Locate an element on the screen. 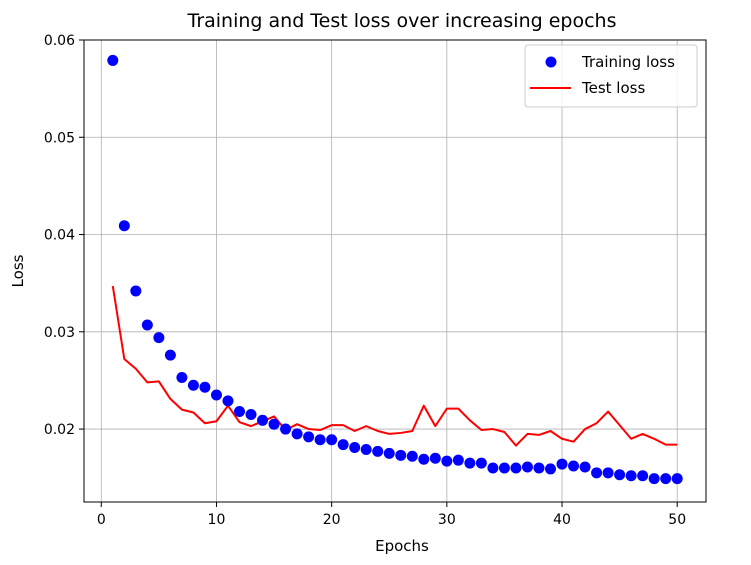  y-axis-label: Loss is located at coordinates (18, 270).